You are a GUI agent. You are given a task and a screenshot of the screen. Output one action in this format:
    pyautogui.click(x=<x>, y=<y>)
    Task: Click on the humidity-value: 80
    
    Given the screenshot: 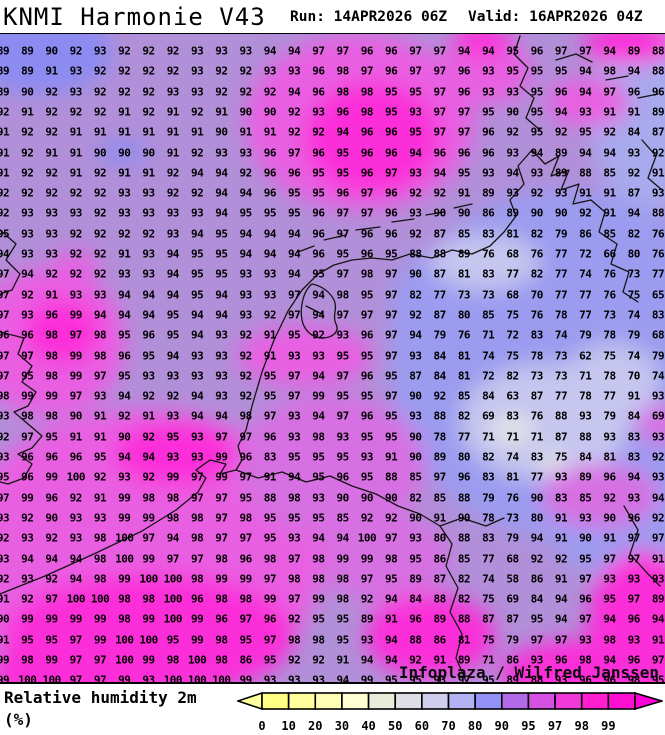 What is the action you would take?
    pyautogui.click(x=537, y=518)
    